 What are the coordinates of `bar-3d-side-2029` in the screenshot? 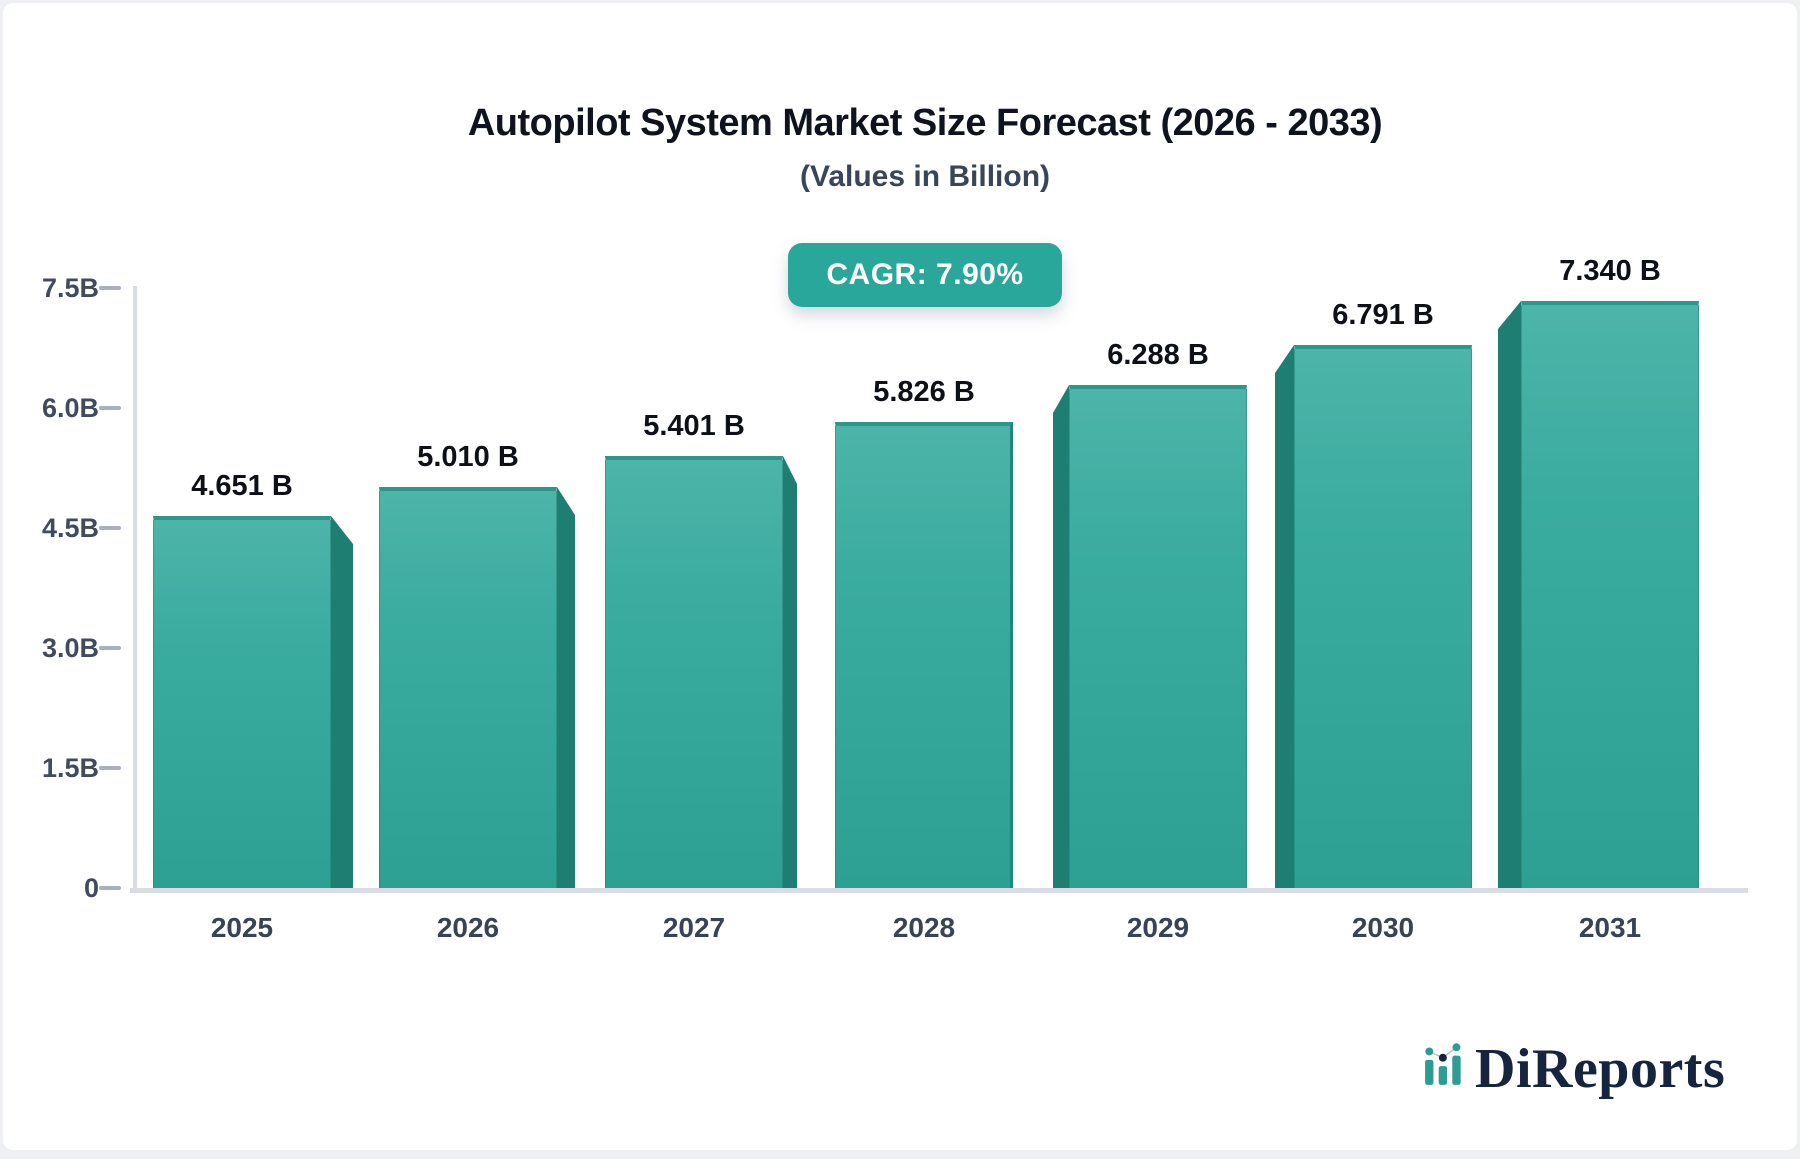 It's located at (1061, 636).